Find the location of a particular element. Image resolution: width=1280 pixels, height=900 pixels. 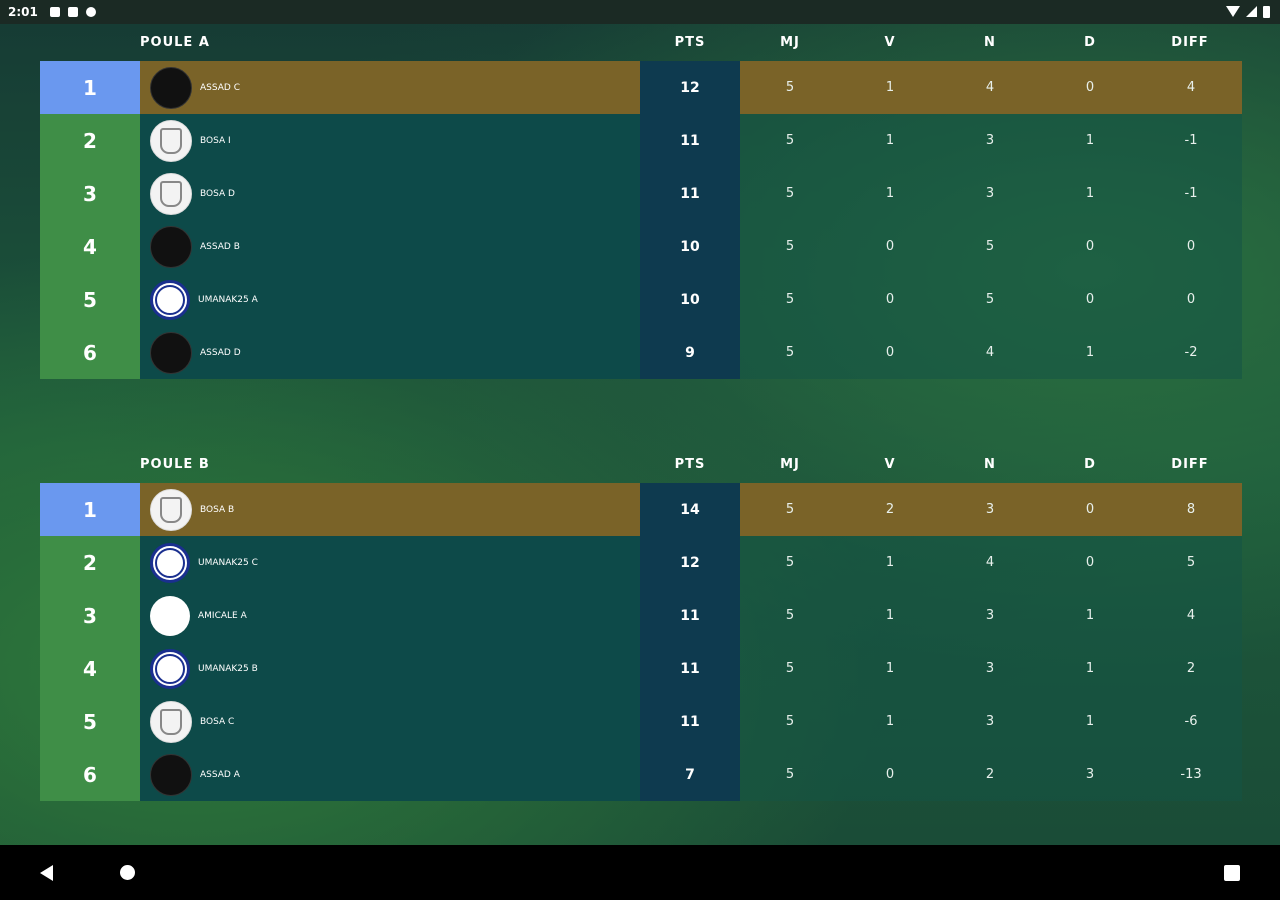

team-name: ASSAD C is located at coordinates (220, 87).